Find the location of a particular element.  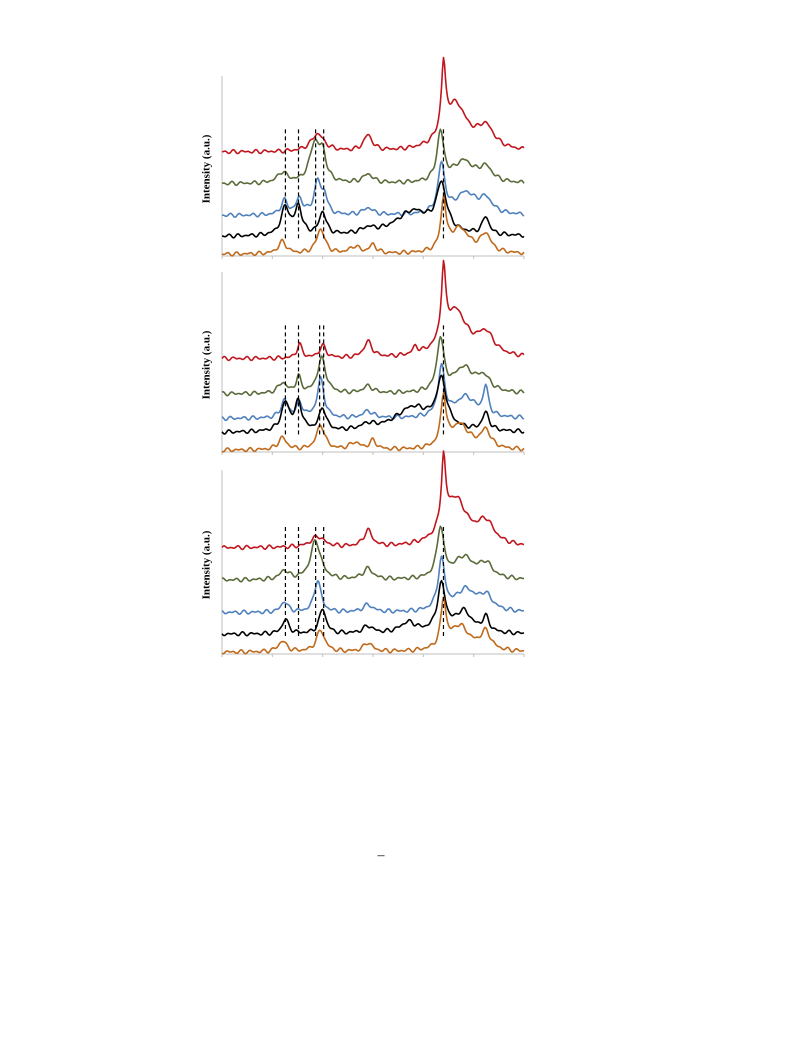

chart-panel-bottom: Intensity (a.u.) is located at coordinates (365, 555).